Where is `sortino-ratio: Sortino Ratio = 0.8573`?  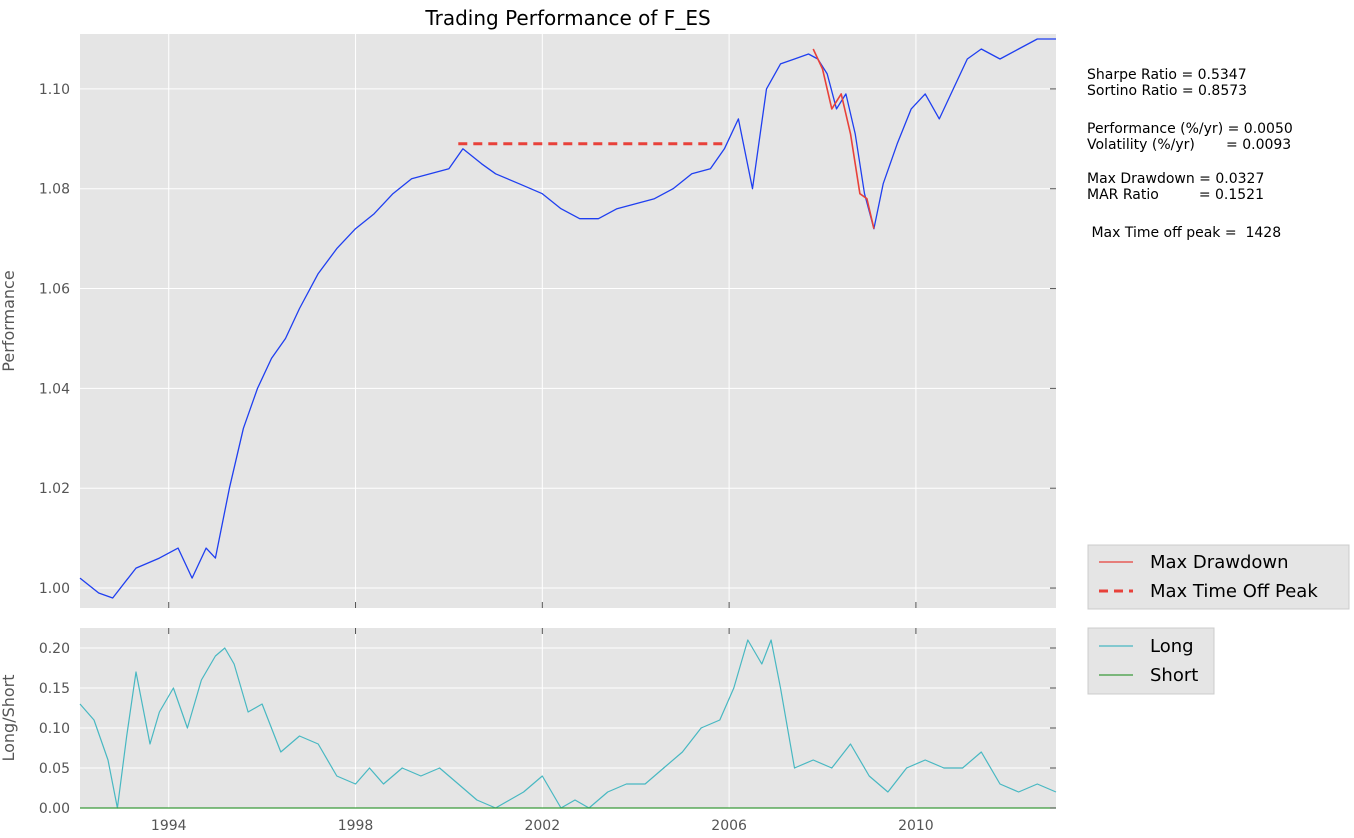 sortino-ratio: Sortino Ratio = 0.8573 is located at coordinates (1167, 91).